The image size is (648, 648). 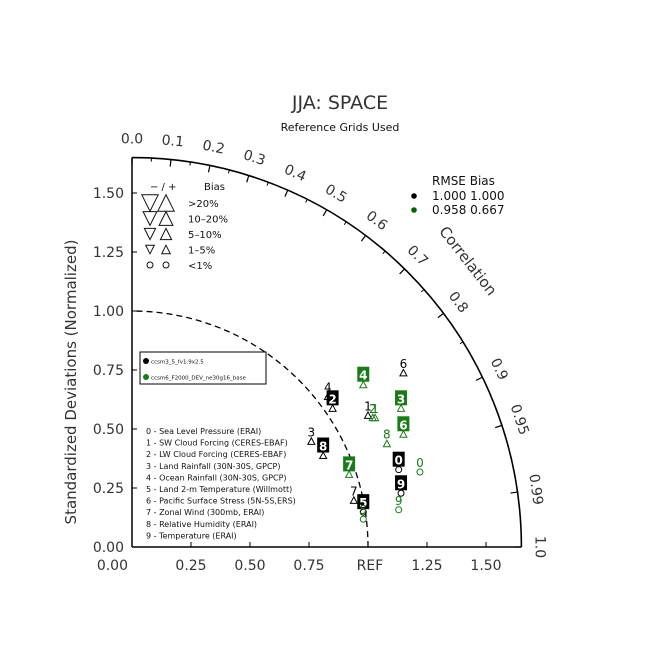 I want to click on y-tick-label: 0.75, so click(x=108, y=371).